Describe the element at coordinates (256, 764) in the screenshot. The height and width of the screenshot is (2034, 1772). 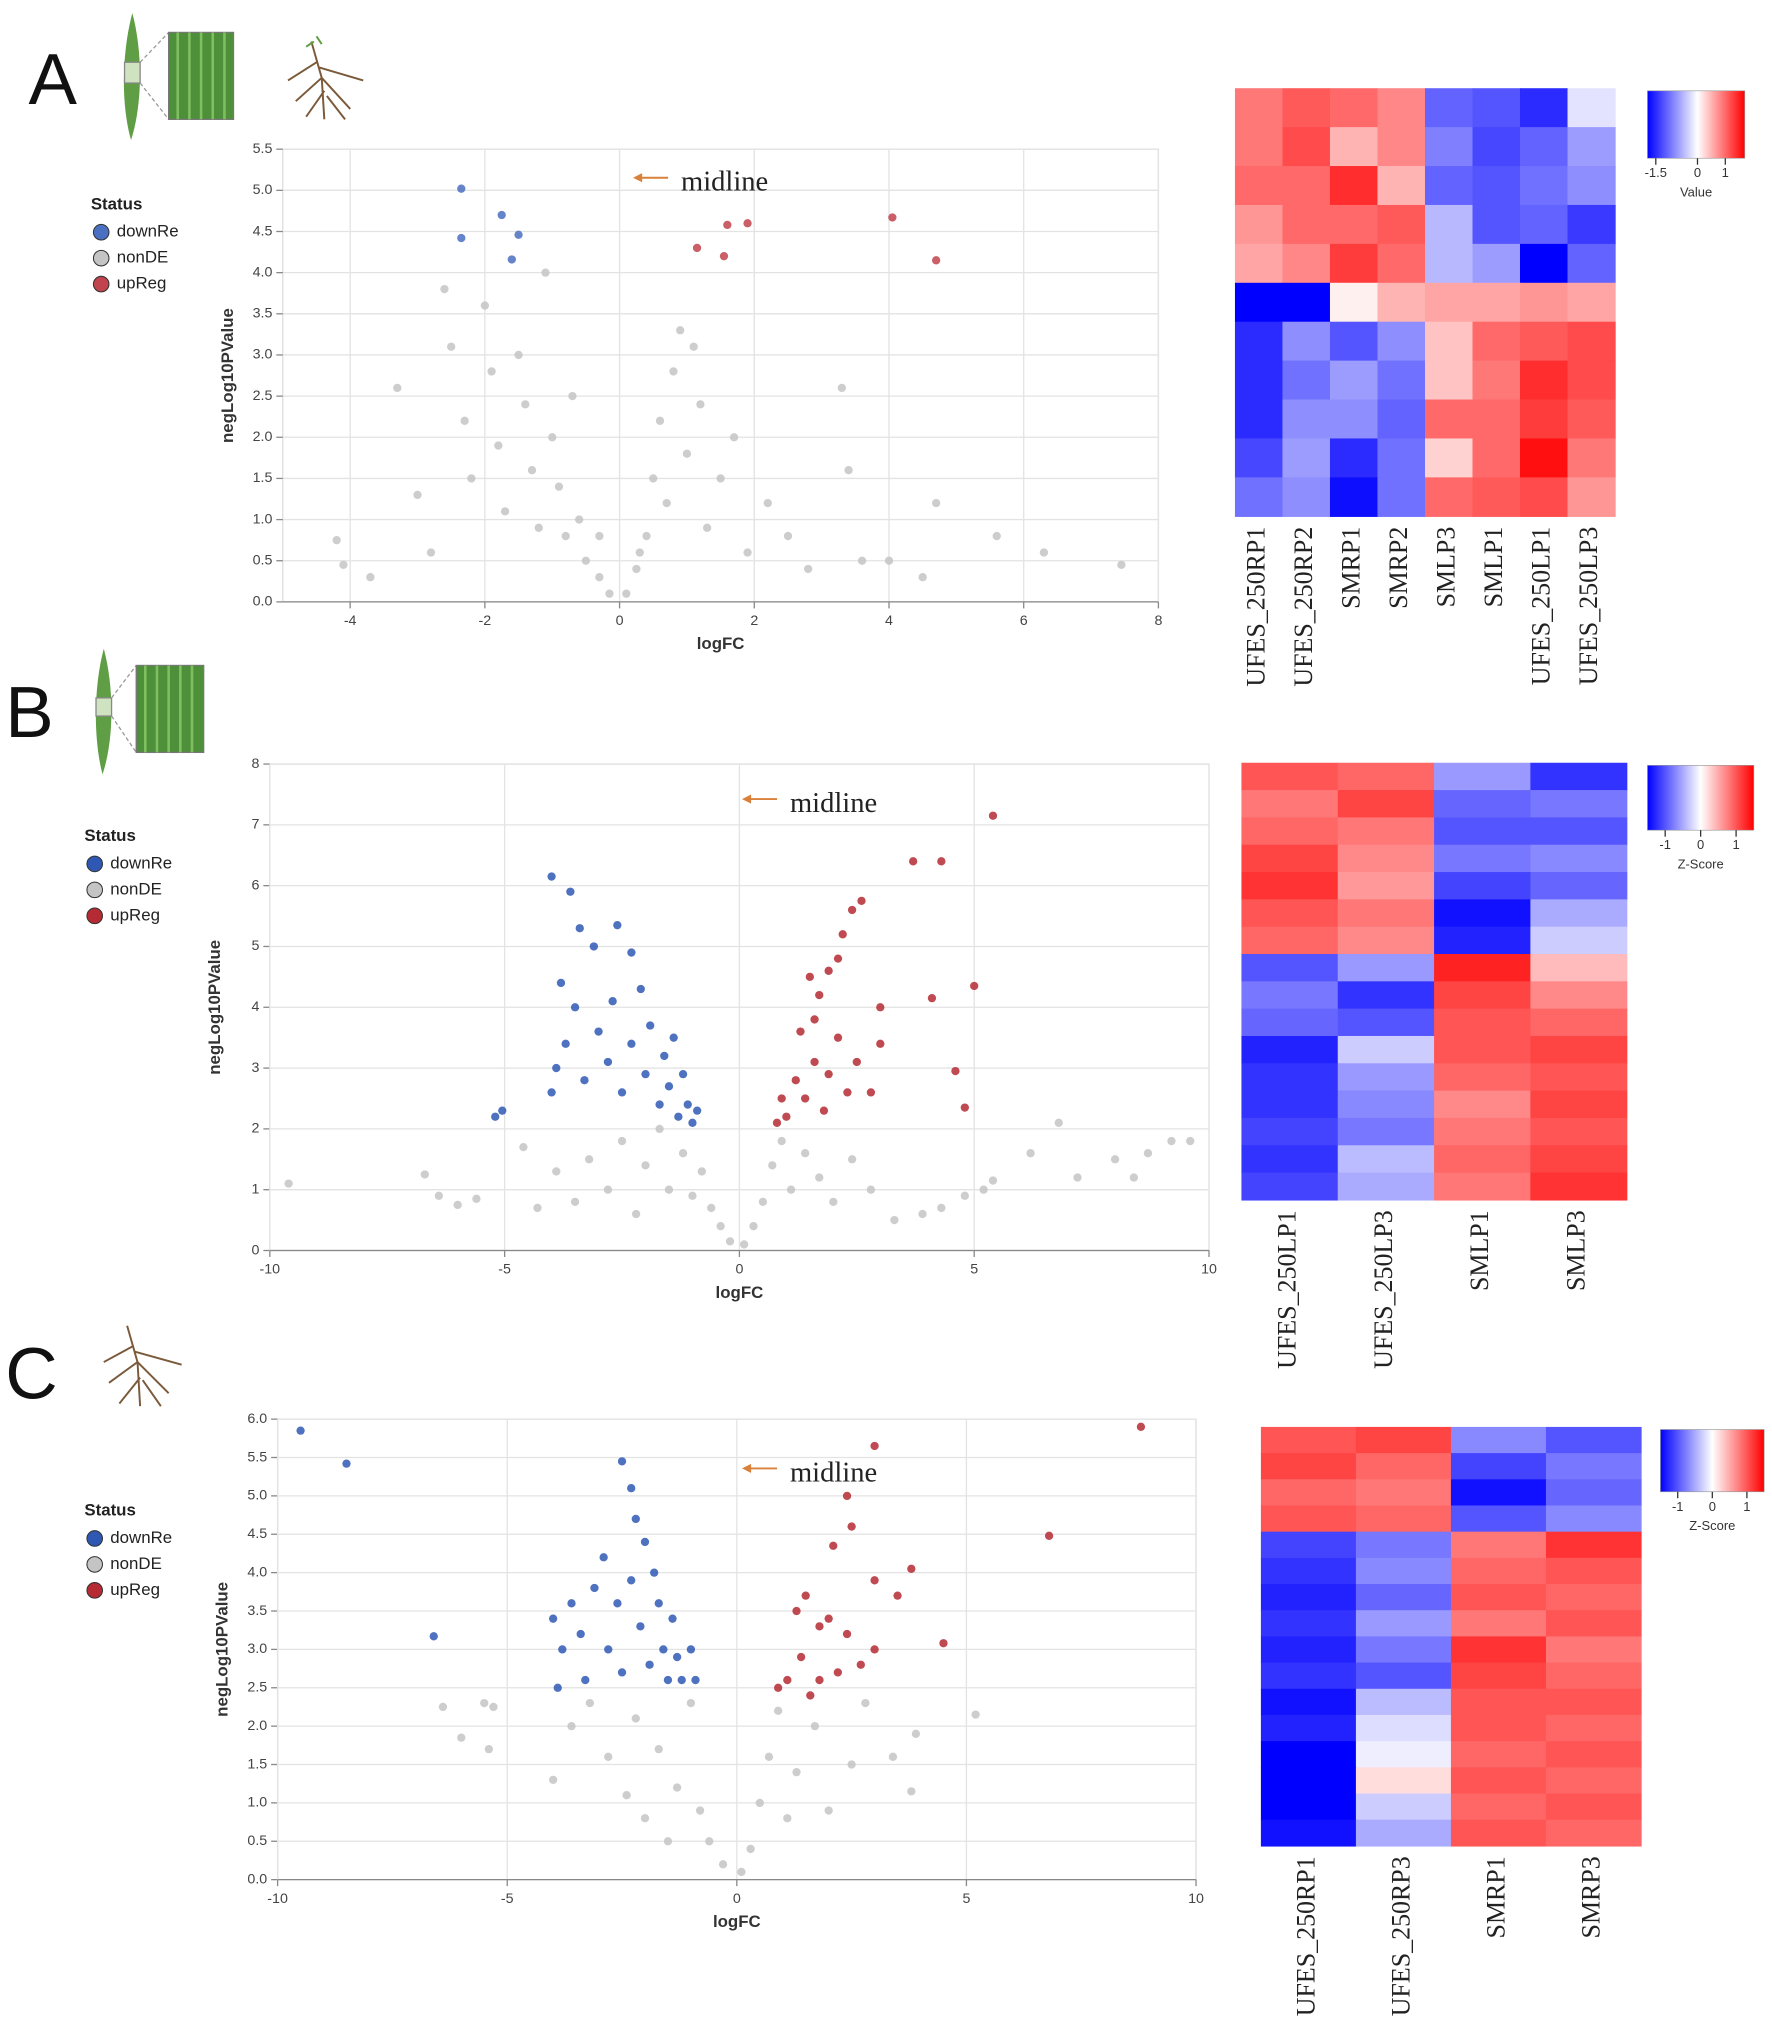
I see `y-tick-label: 8` at that location.